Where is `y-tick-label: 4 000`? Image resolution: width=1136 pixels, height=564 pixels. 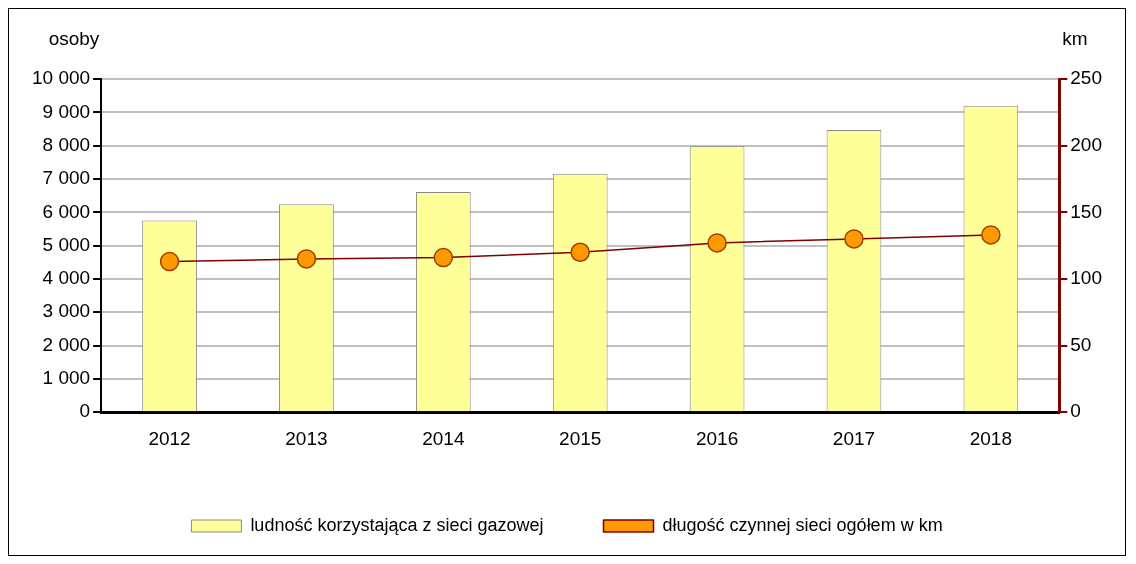
y-tick-label: 4 000 is located at coordinates (66, 278).